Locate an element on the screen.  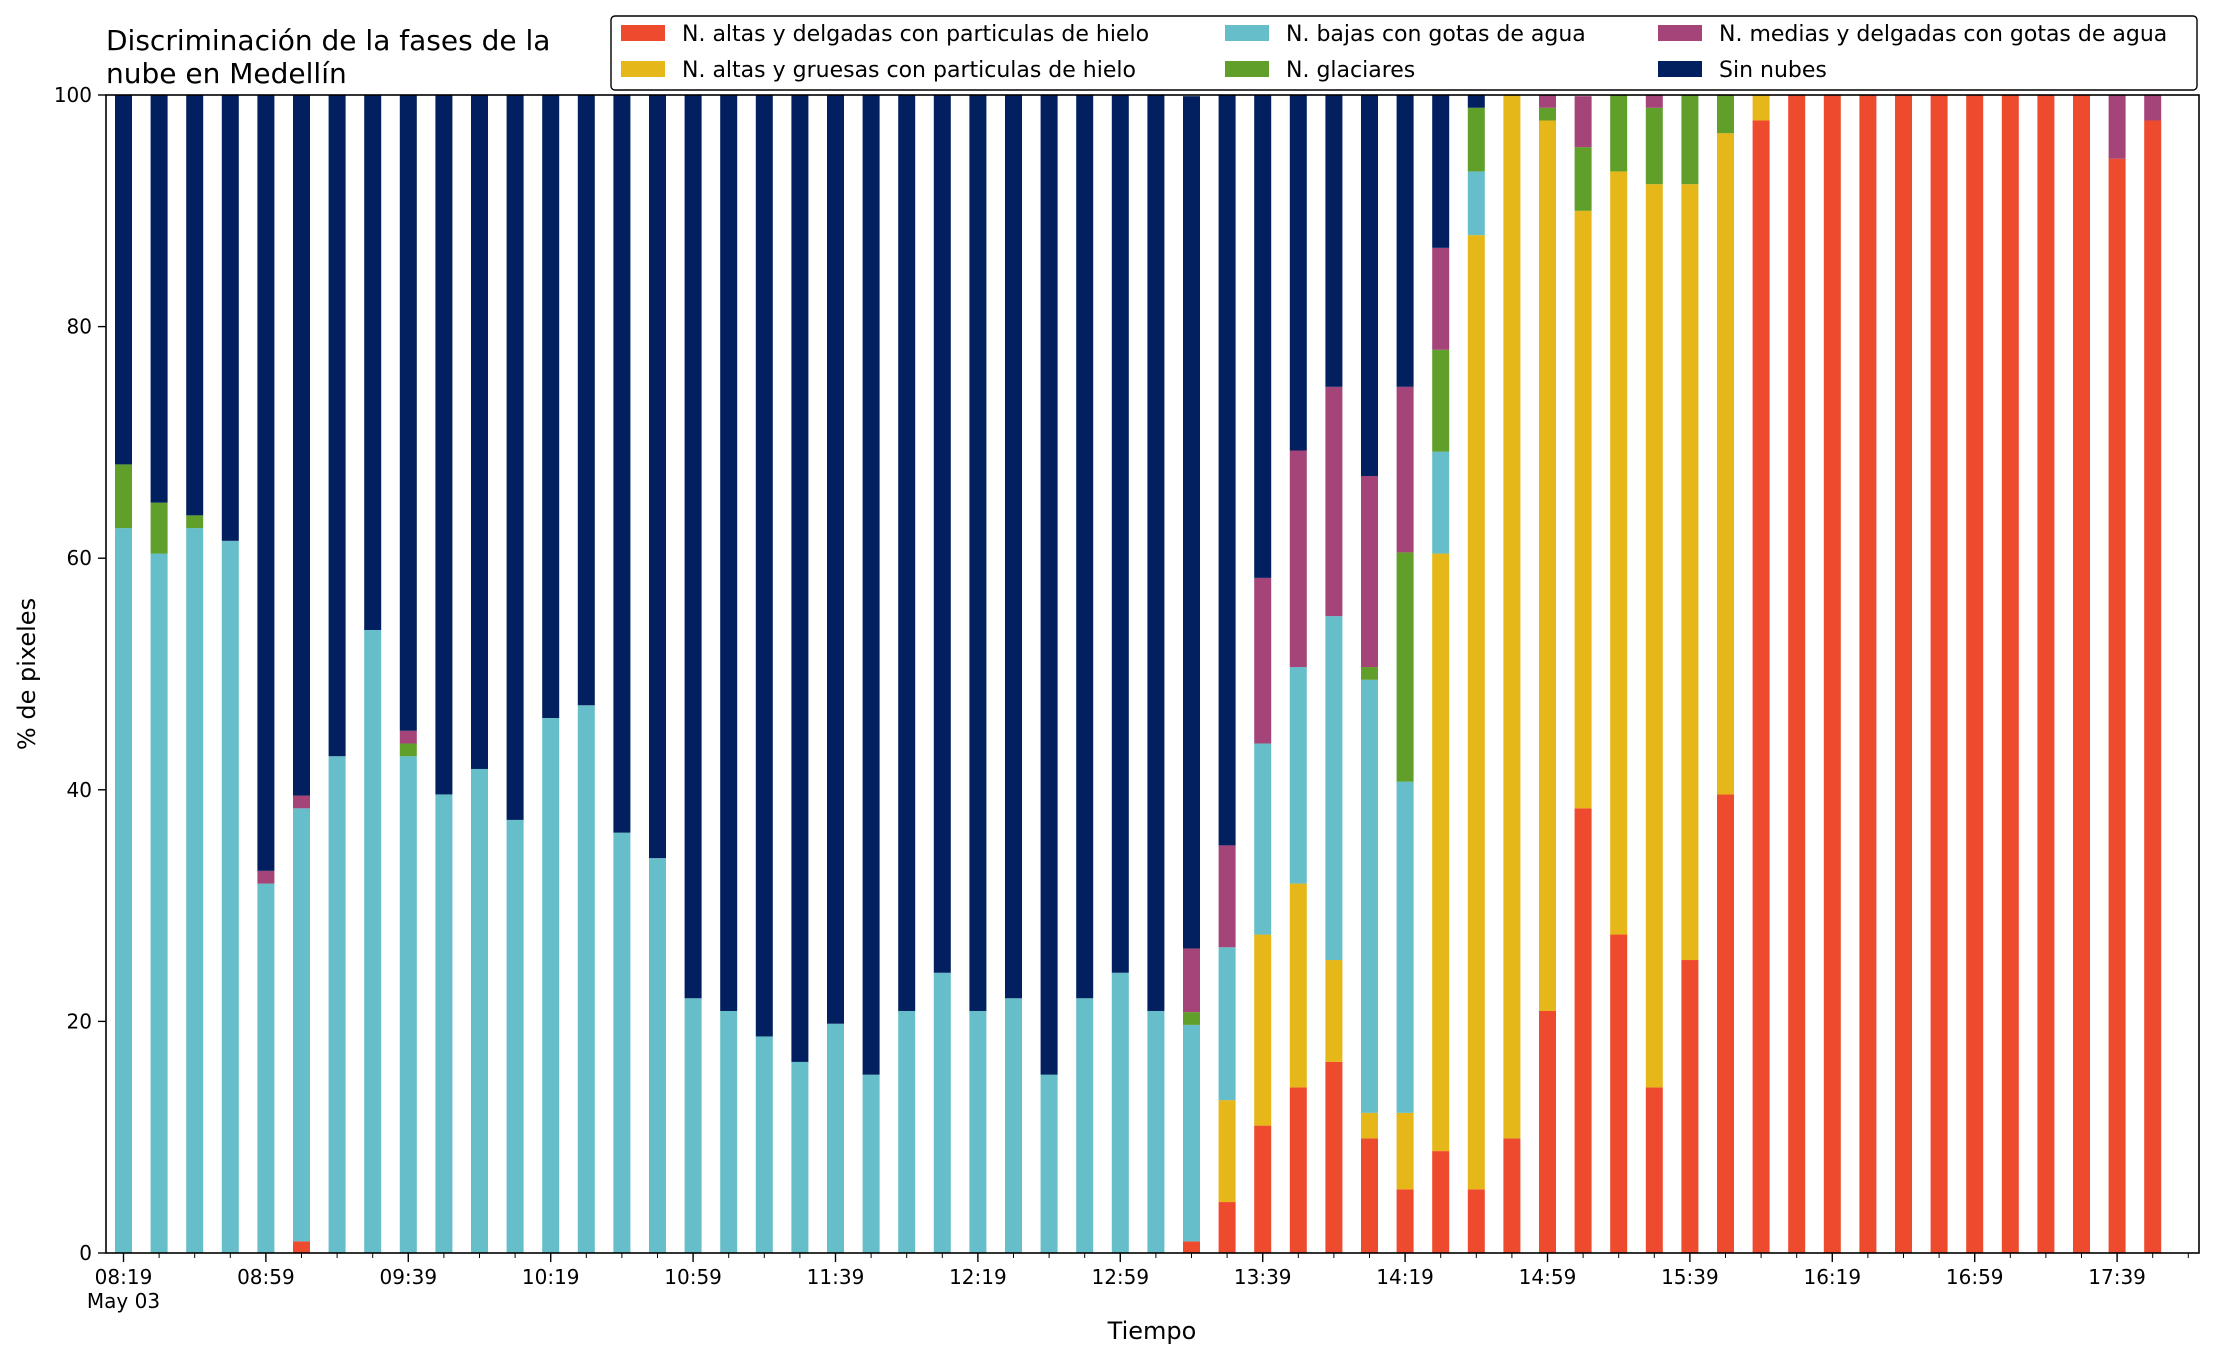
legend-swatch-n-altas-y-gruesas-con-particulas-de-hielo is located at coordinates (643, 69).